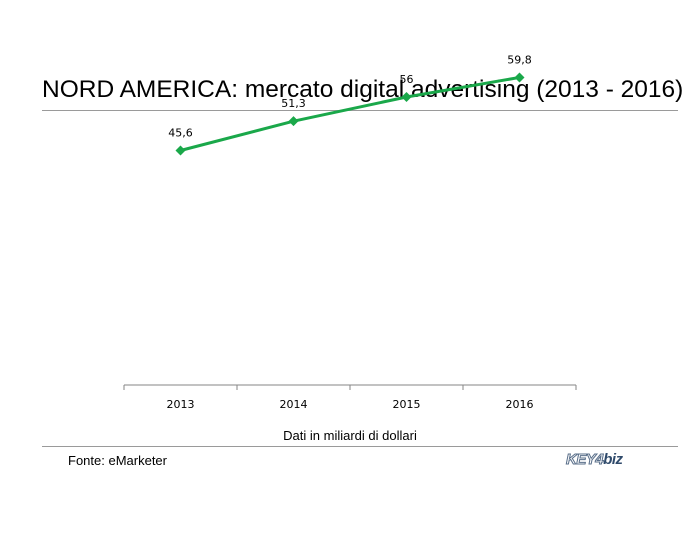 The height and width of the screenshot is (550, 700). What do you see at coordinates (180, 132) in the screenshot?
I see `data-label: 45,6` at bounding box center [180, 132].